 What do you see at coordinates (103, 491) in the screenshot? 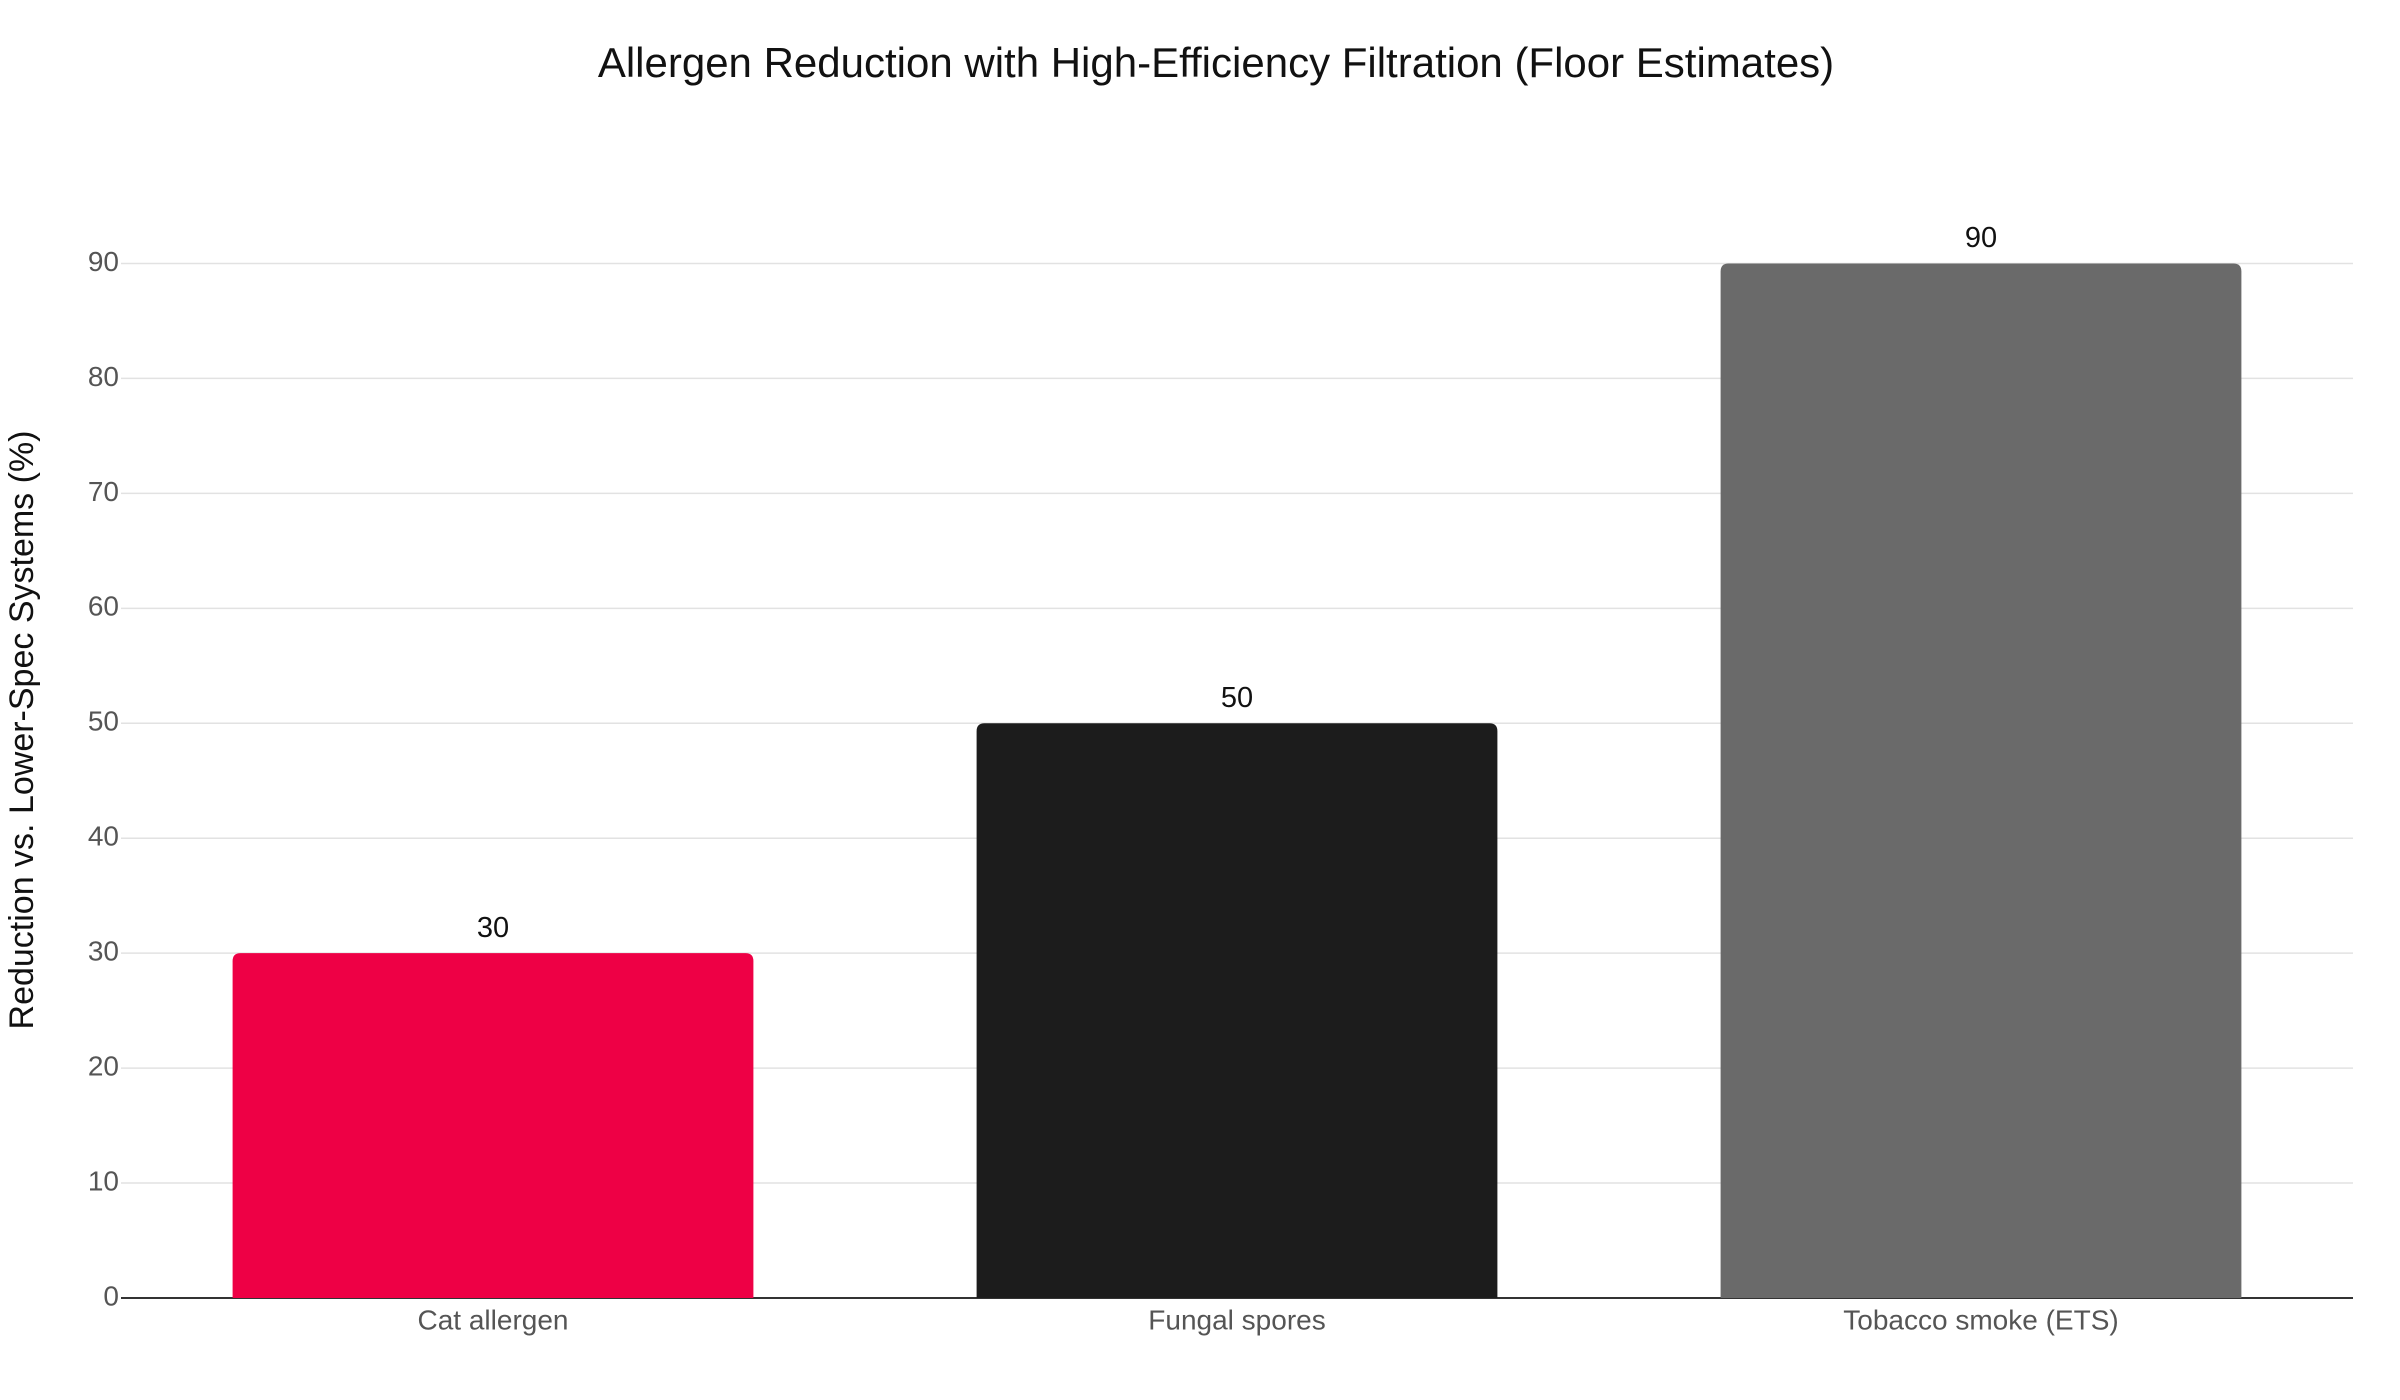
I see `y-tick-label: 70` at bounding box center [103, 491].